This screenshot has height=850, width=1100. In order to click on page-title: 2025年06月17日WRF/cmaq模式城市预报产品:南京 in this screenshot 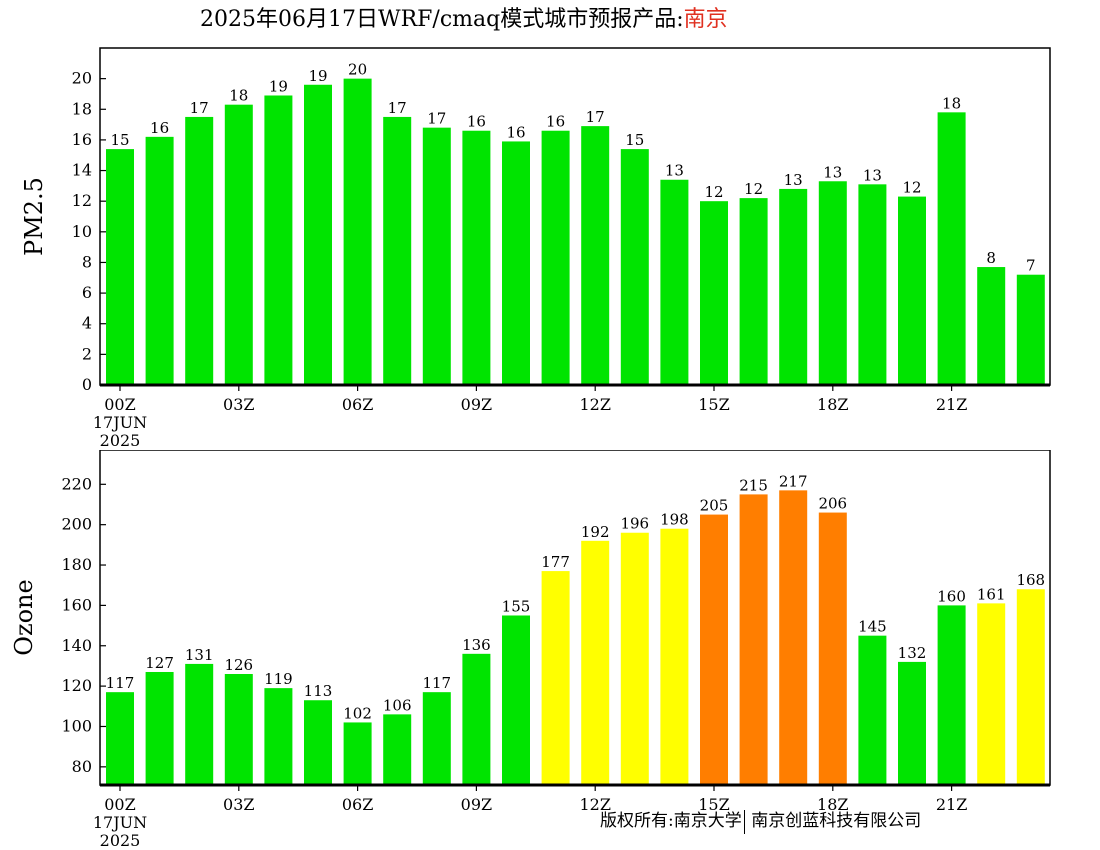, I will do `click(464, 20)`.